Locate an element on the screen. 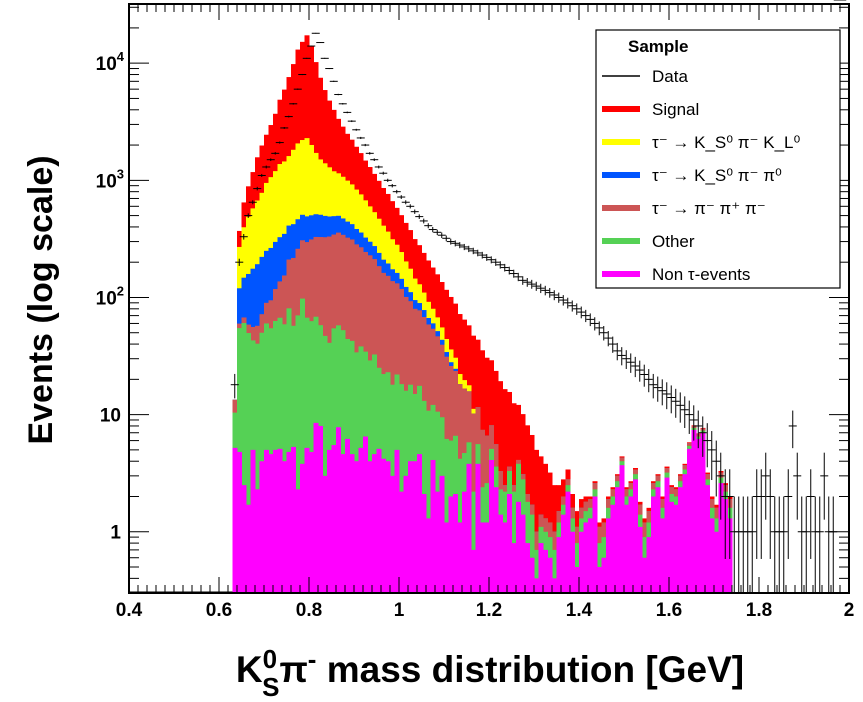  legend-label: Other is located at coordinates (673, 241).